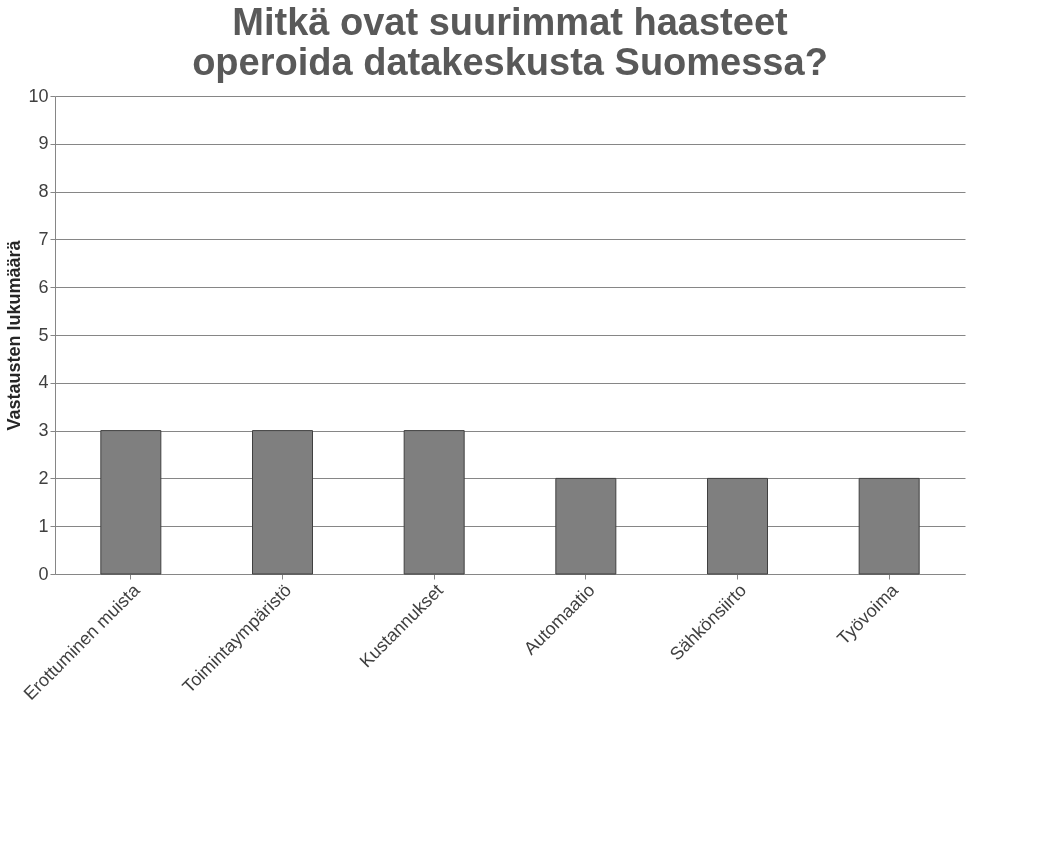 The image size is (1054, 861). What do you see at coordinates (43, 382) in the screenshot?
I see `y-tick-label: 4` at bounding box center [43, 382].